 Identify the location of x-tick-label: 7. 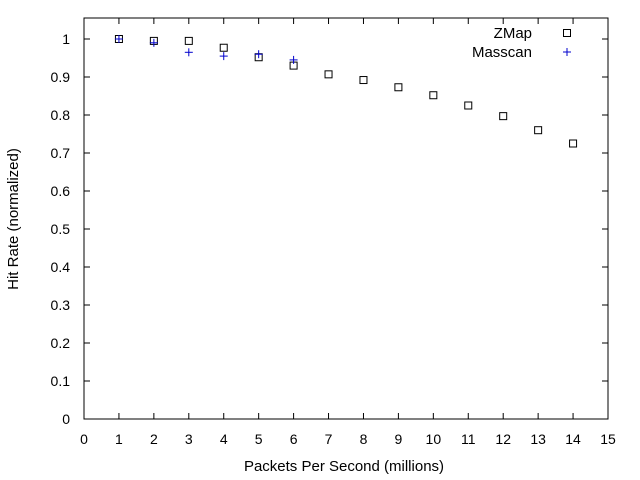
(329, 439).